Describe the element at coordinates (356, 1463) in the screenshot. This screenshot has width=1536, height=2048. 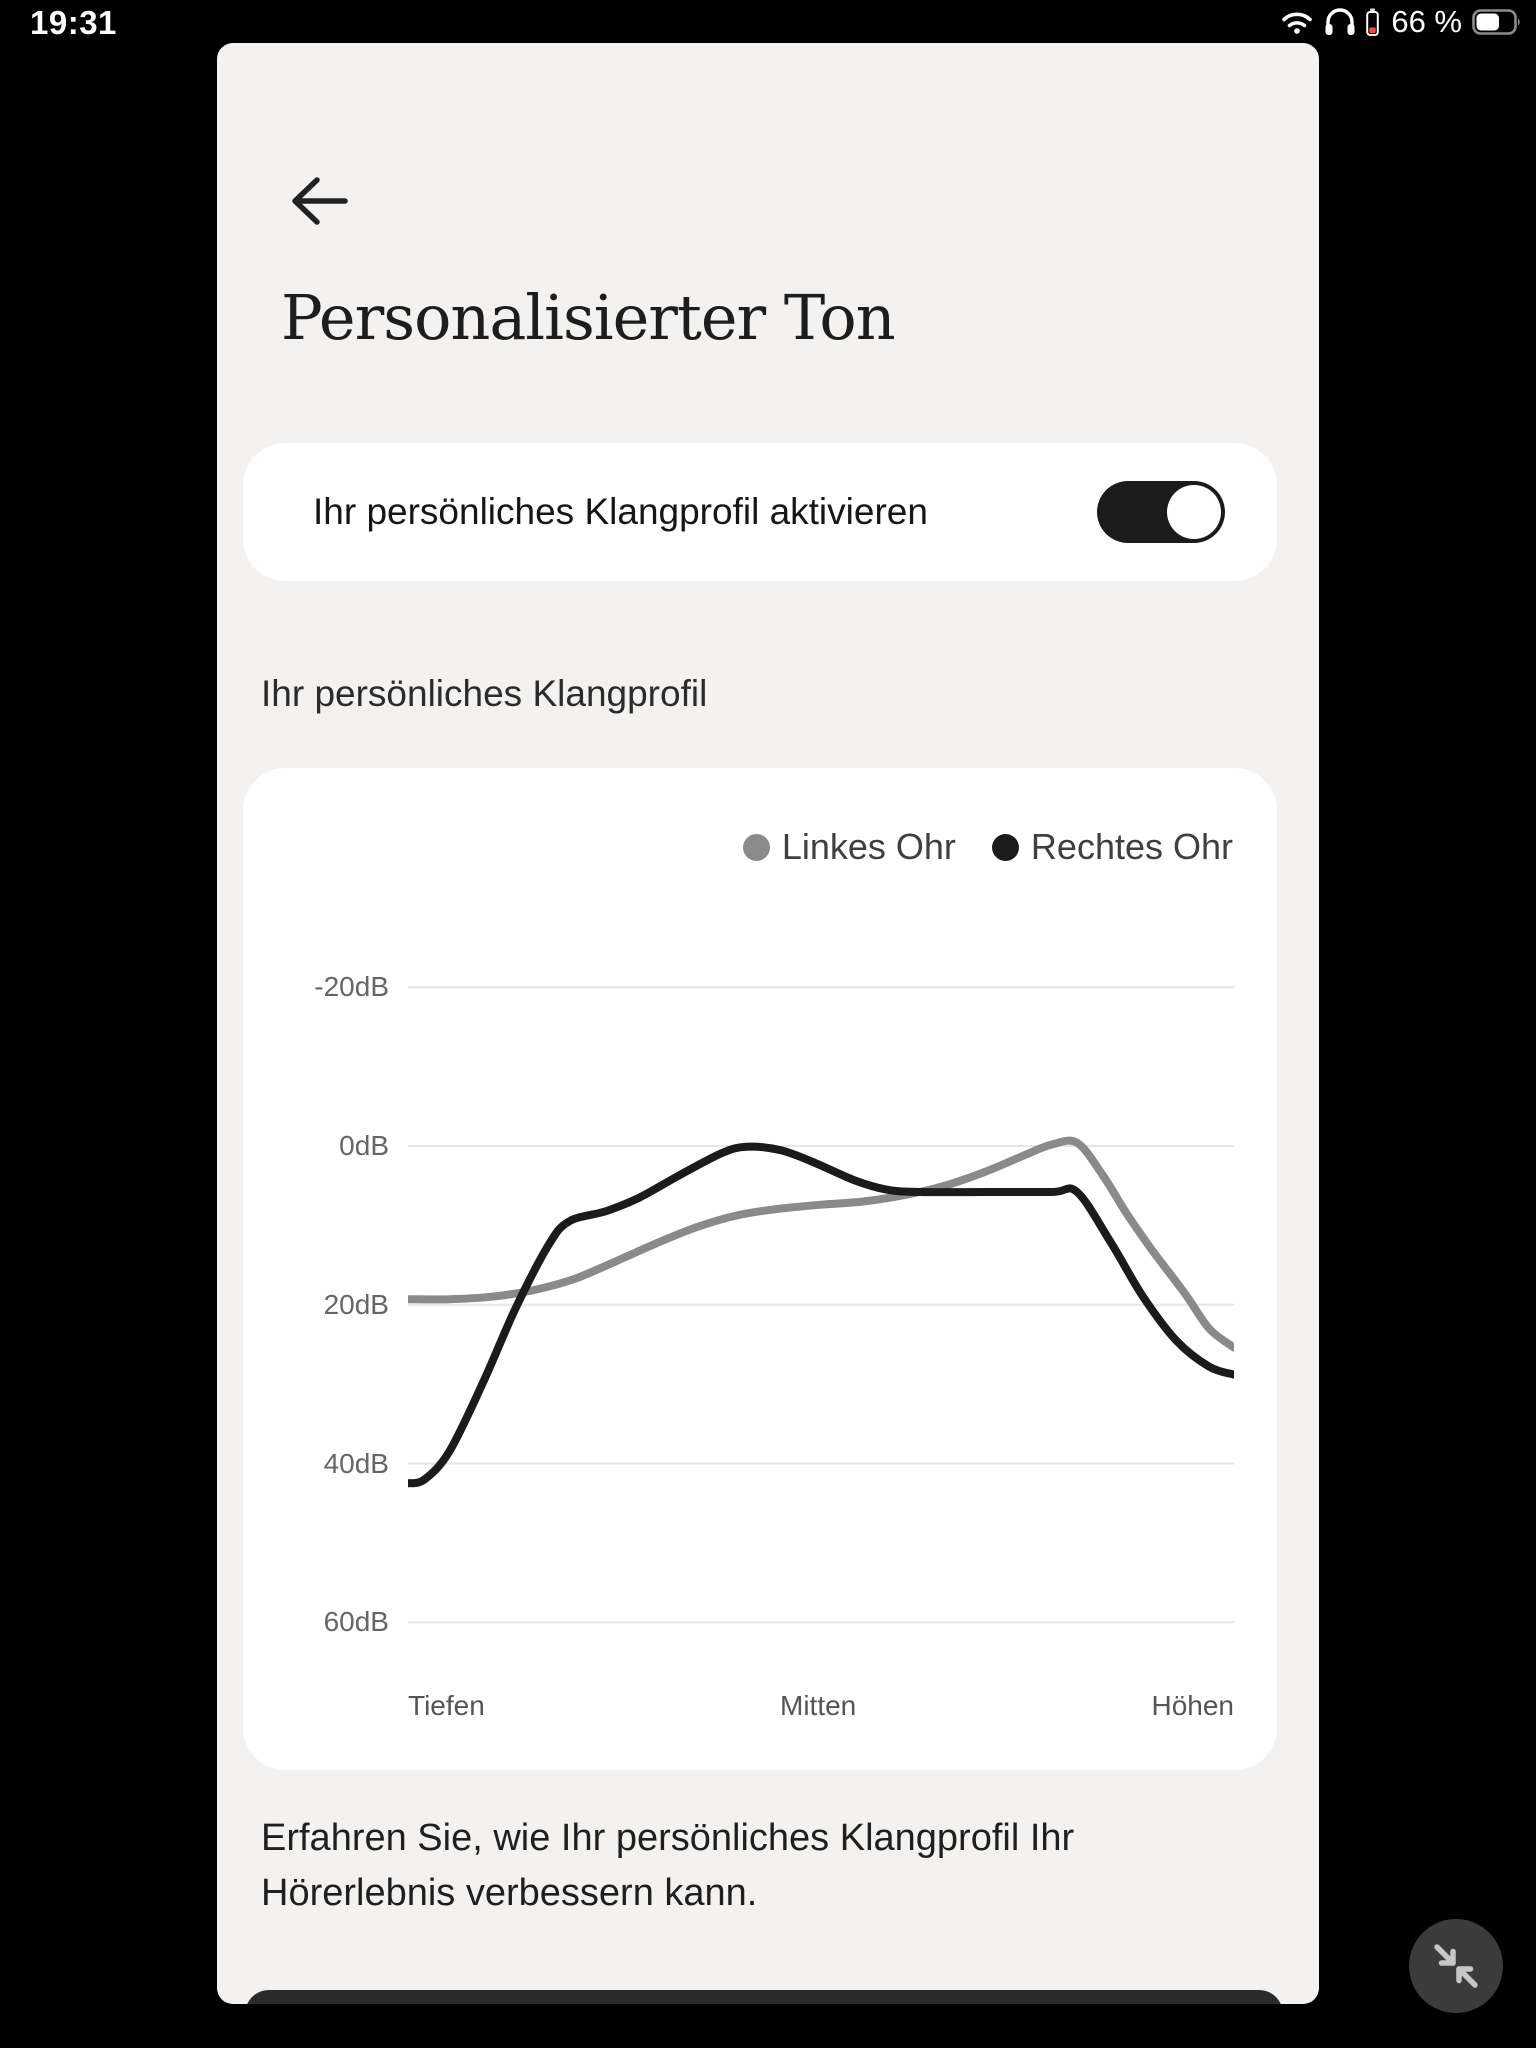
I see `y-tick-label: 40dB` at that location.